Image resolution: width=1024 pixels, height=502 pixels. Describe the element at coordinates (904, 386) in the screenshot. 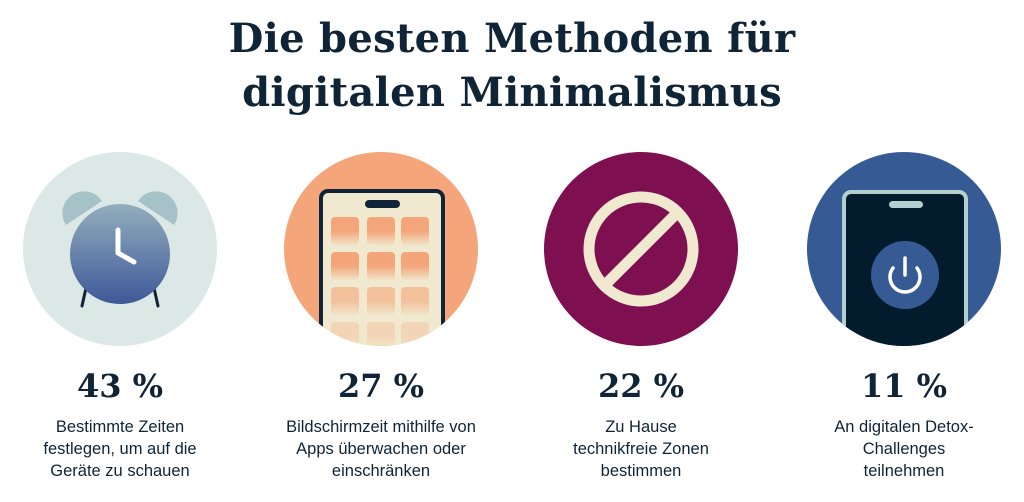

I see `stat-percent: 11 %` at that location.